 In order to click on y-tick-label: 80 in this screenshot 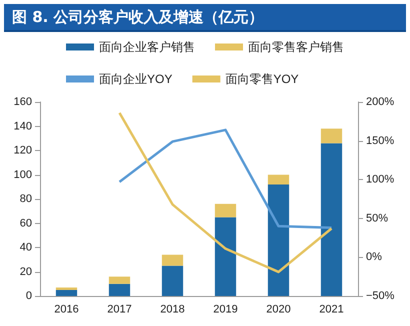, I will do `click(26, 199)`.